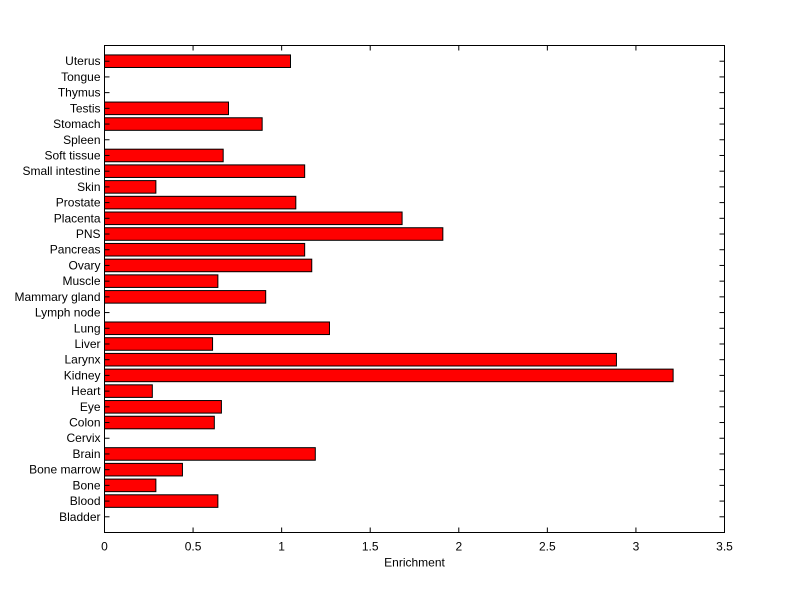  Describe the element at coordinates (82, 61) in the screenshot. I see `category-label: Uterus` at that location.